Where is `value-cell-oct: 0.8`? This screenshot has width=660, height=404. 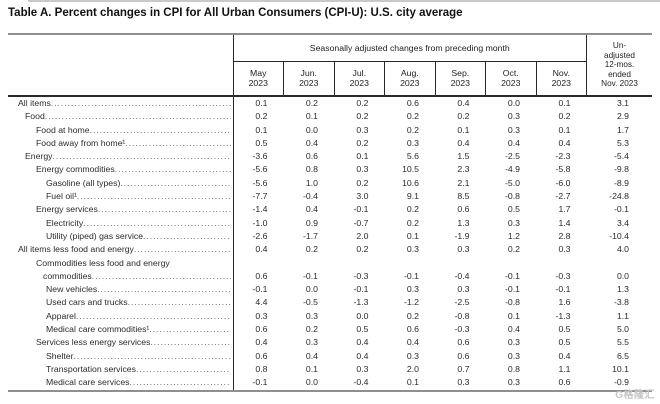
value-cell-oct: 0.8 is located at coordinates (513, 368).